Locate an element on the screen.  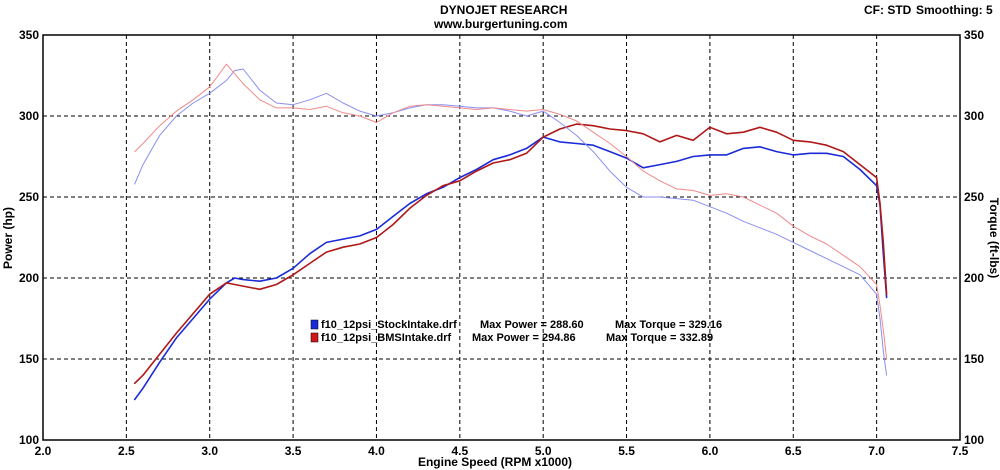
chart-title: DYNOJET RESEARCH is located at coordinates (504, 10).